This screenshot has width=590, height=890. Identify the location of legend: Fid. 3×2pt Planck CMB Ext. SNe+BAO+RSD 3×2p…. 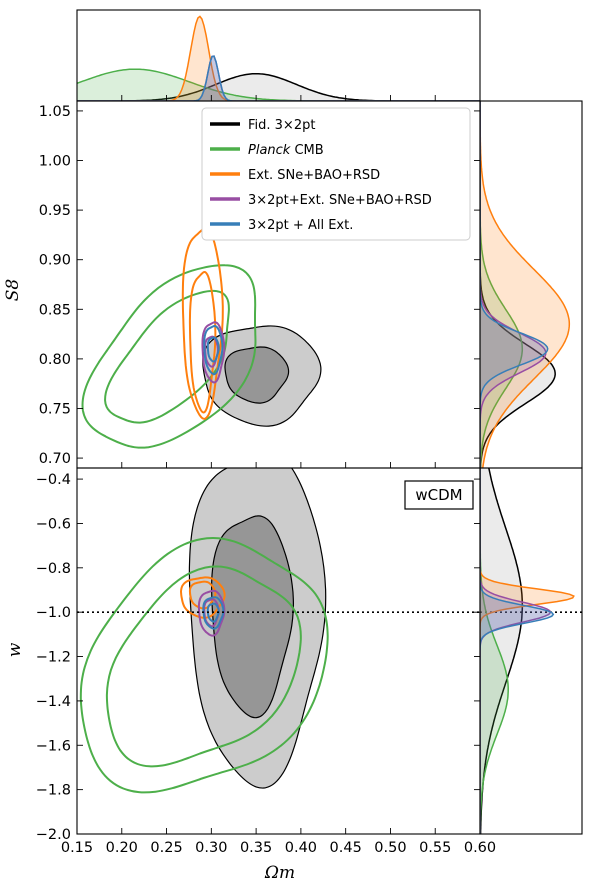
(336, 174).